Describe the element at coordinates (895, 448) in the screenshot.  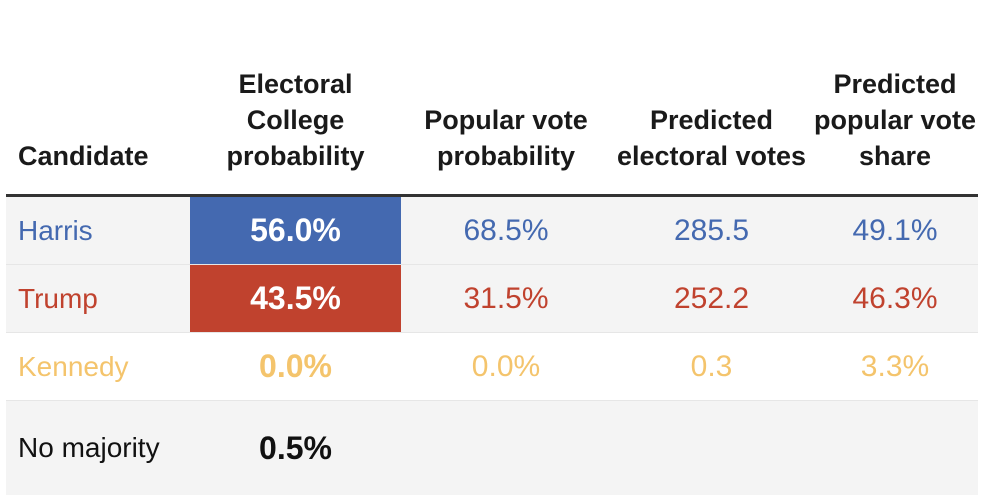
I see `predicted-popular-vote-share-cell` at that location.